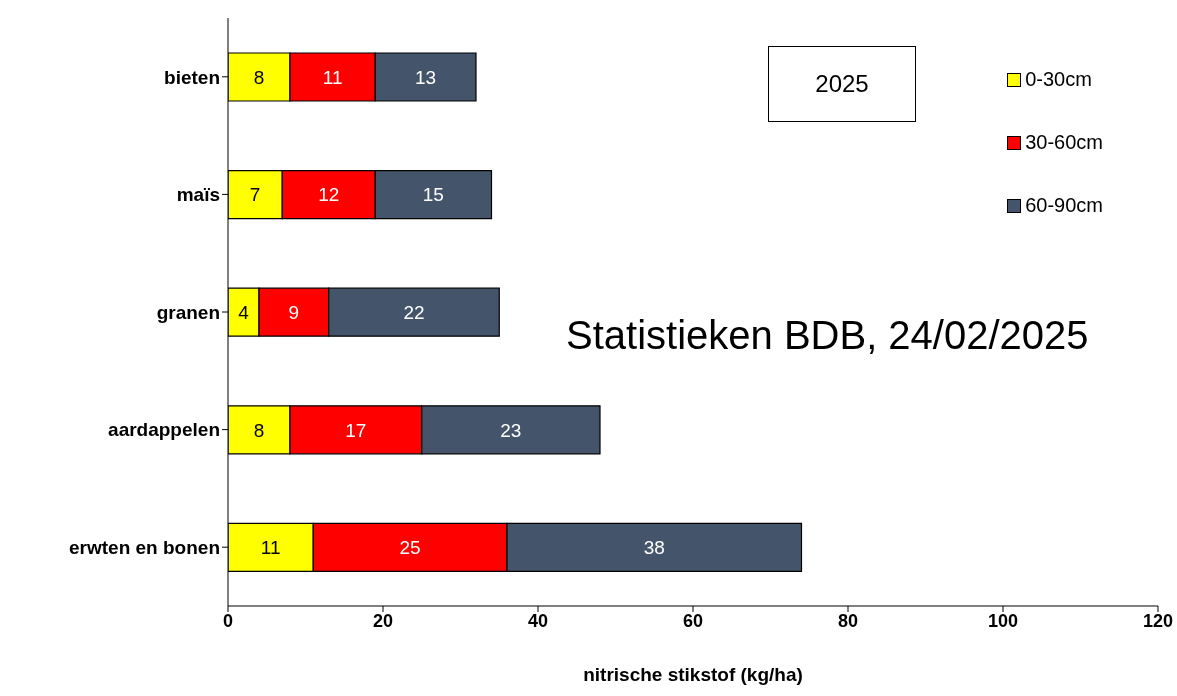 The width and height of the screenshot is (1177, 696). Describe the element at coordinates (433, 195) in the screenshot. I see `data-label: 15` at that location.